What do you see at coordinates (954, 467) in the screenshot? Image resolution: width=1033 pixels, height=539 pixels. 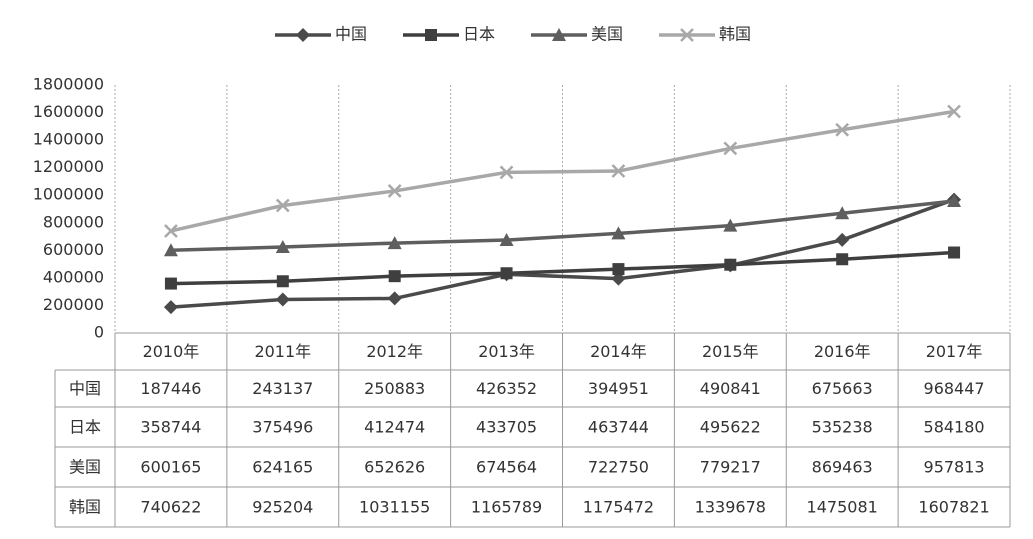 I see `table-cell: 957813` at bounding box center [954, 467].